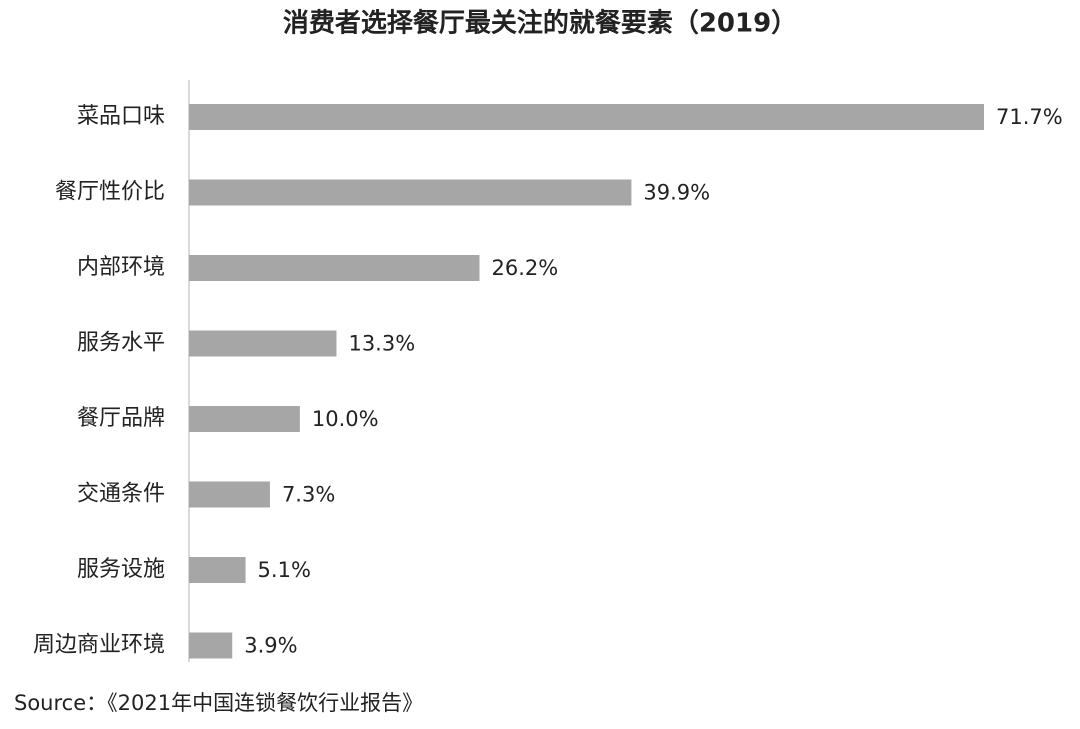 The image size is (1080, 729). Describe the element at coordinates (525, 268) in the screenshot. I see `value-label: 26.2%` at that location.